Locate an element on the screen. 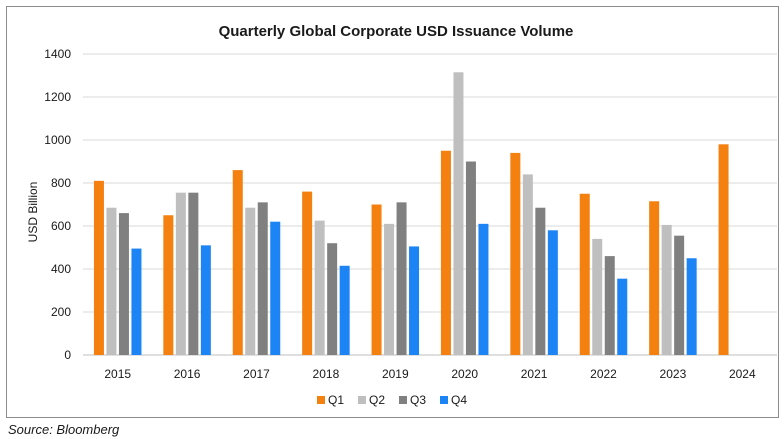  bar-q1-2024 is located at coordinates (723, 249).